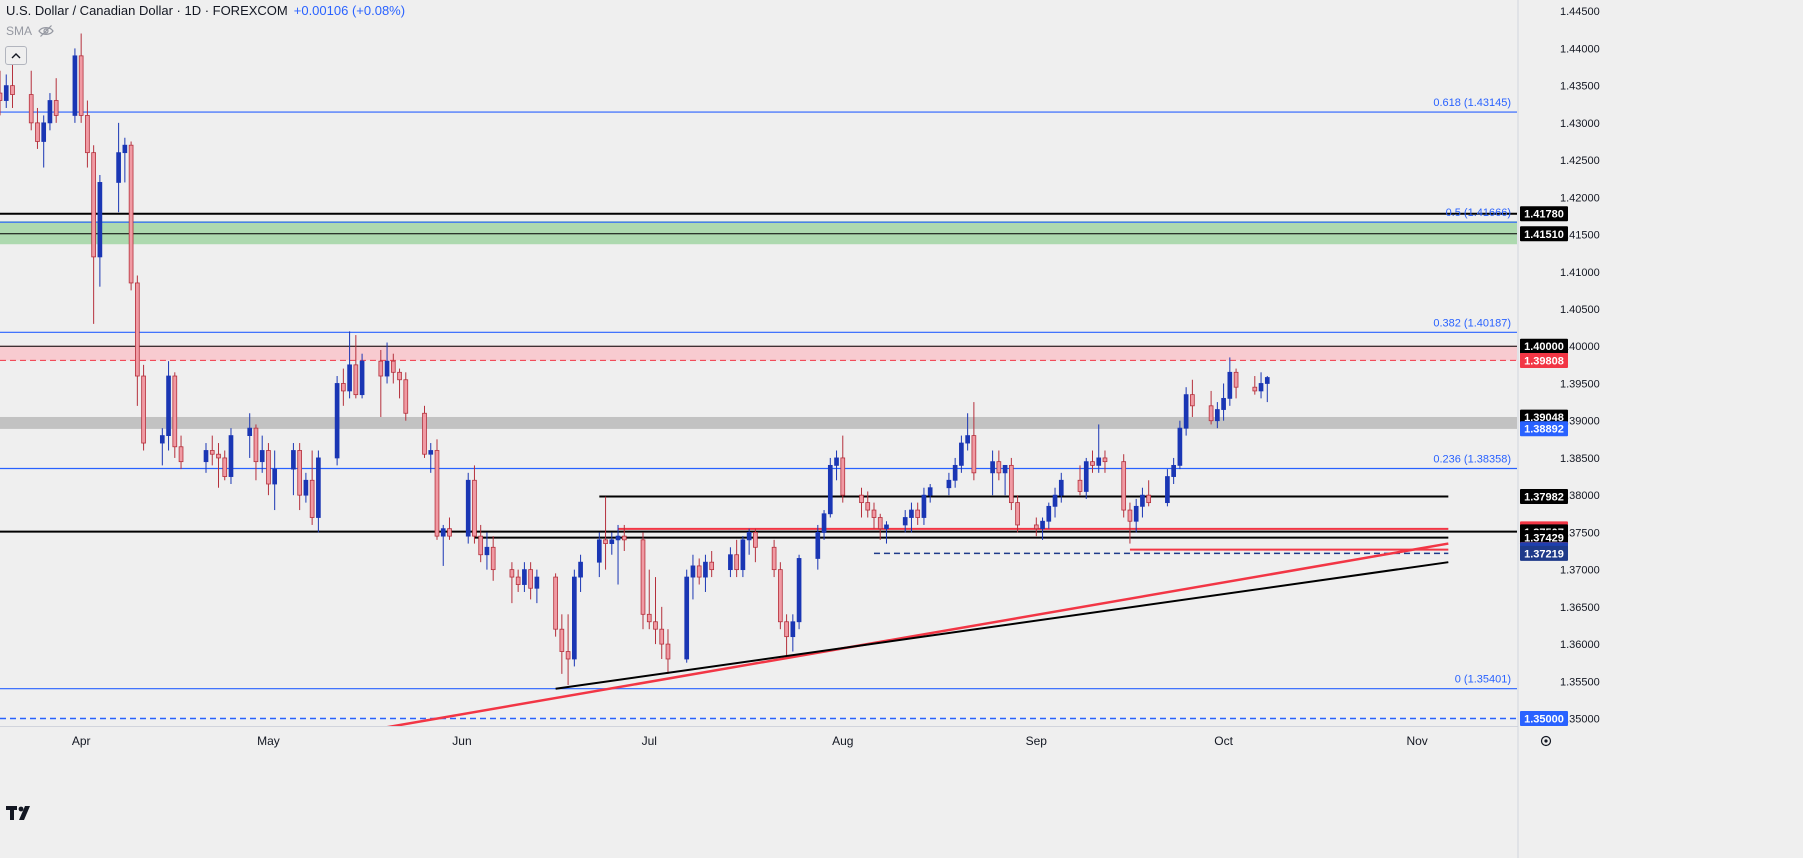 The image size is (1803, 858). What do you see at coordinates (1472, 460) in the screenshot?
I see `fib-label: 0.236 (1.38358)` at bounding box center [1472, 460].